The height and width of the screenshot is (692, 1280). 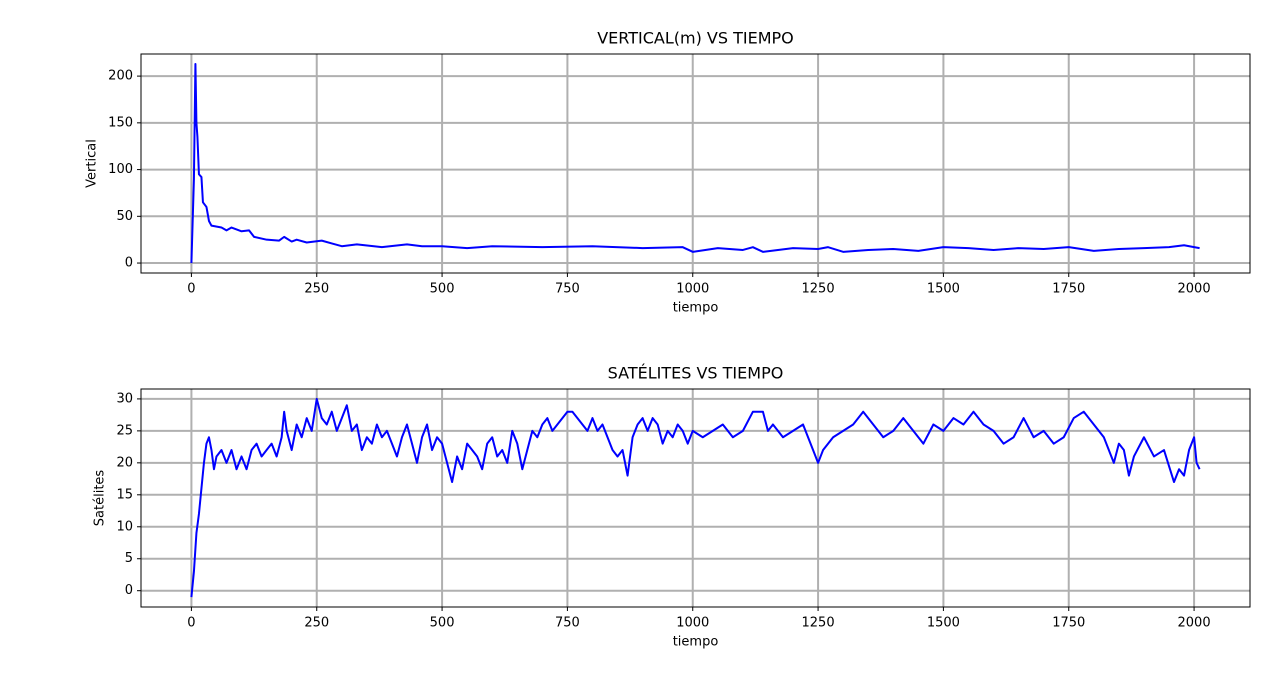 I want to click on y-tick-label: 10, so click(x=124, y=526).